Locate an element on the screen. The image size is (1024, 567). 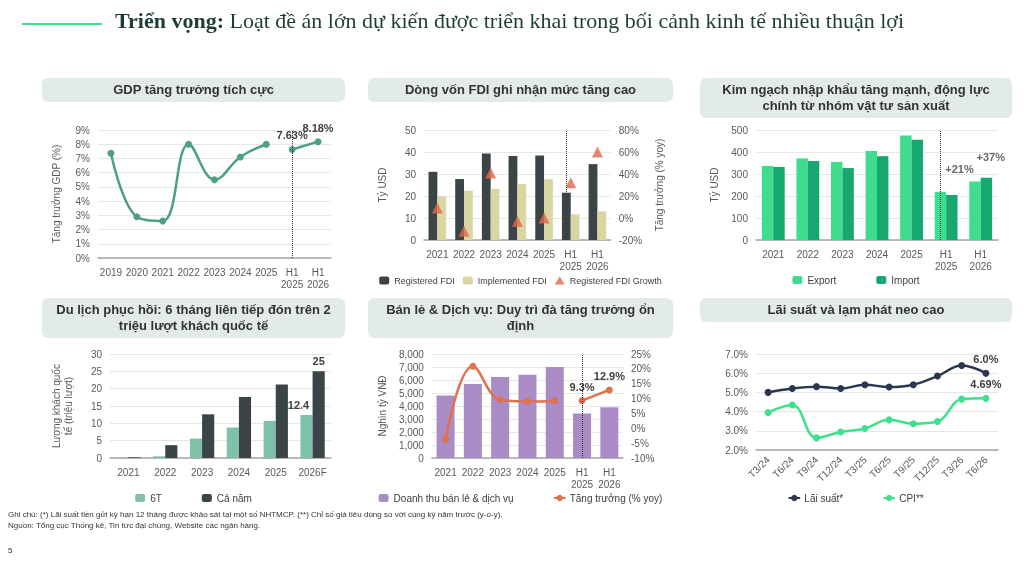
y-tick-label: 400 is located at coordinates (740, 152).